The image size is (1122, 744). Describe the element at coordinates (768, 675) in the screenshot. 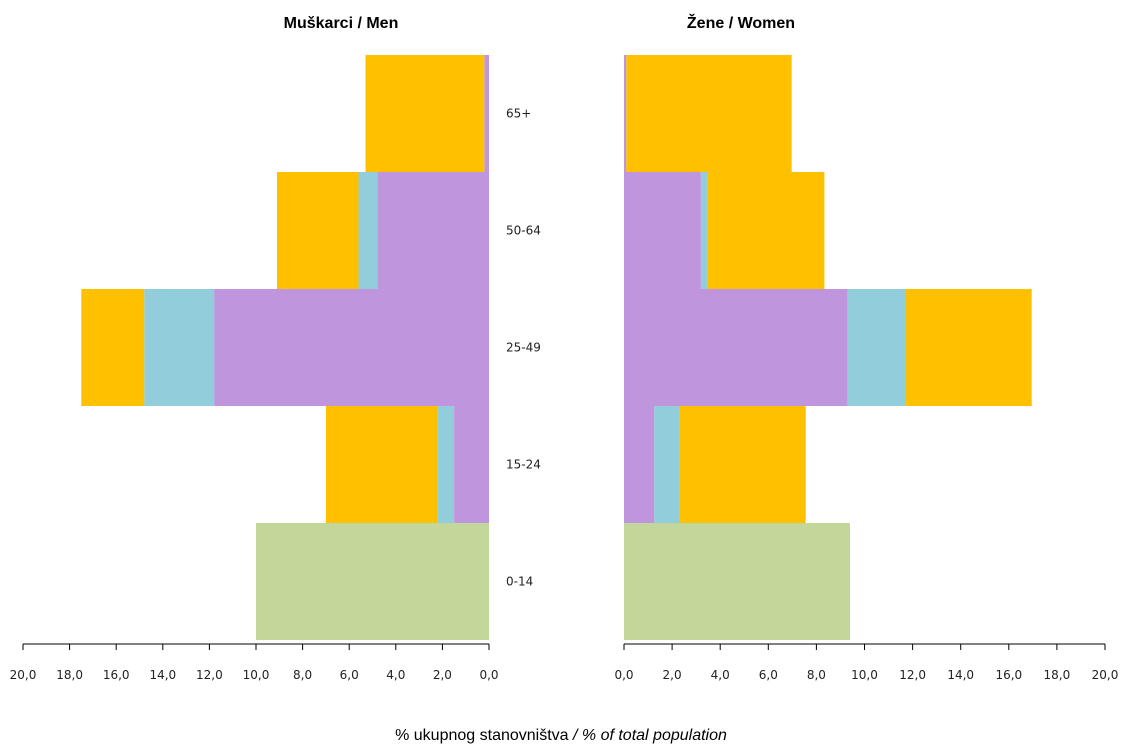

I see `women-x-tick-label: 6,0` at that location.